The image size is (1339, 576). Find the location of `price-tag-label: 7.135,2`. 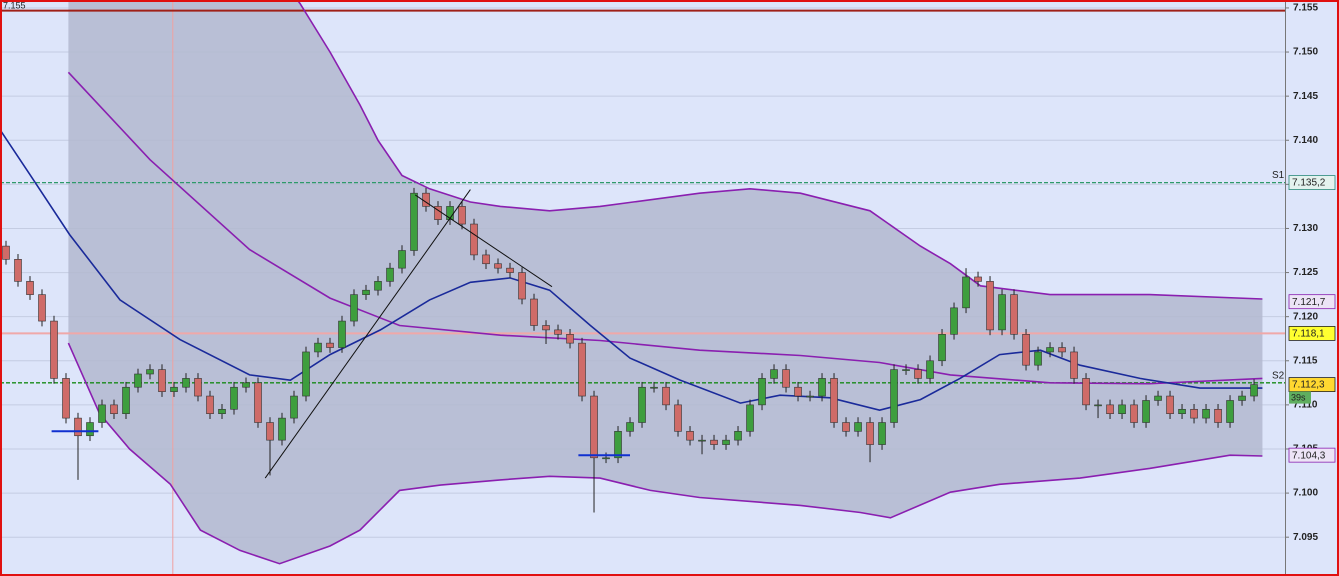

price-tag-label: 7.135,2 is located at coordinates (1309, 183).